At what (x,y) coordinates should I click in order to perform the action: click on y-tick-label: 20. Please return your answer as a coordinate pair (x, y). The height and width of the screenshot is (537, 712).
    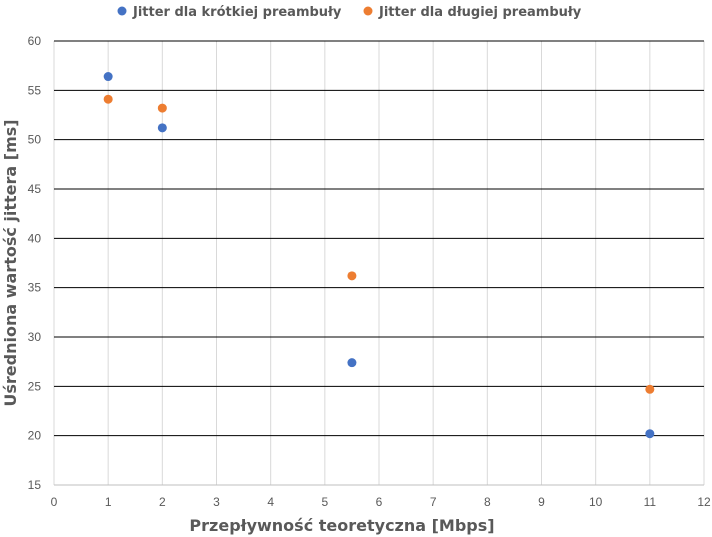
    Looking at the image, I should click on (35, 436).